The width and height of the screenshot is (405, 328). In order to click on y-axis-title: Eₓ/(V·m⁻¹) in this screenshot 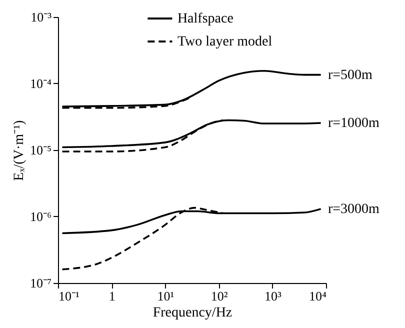, I will do `click(19, 150)`.